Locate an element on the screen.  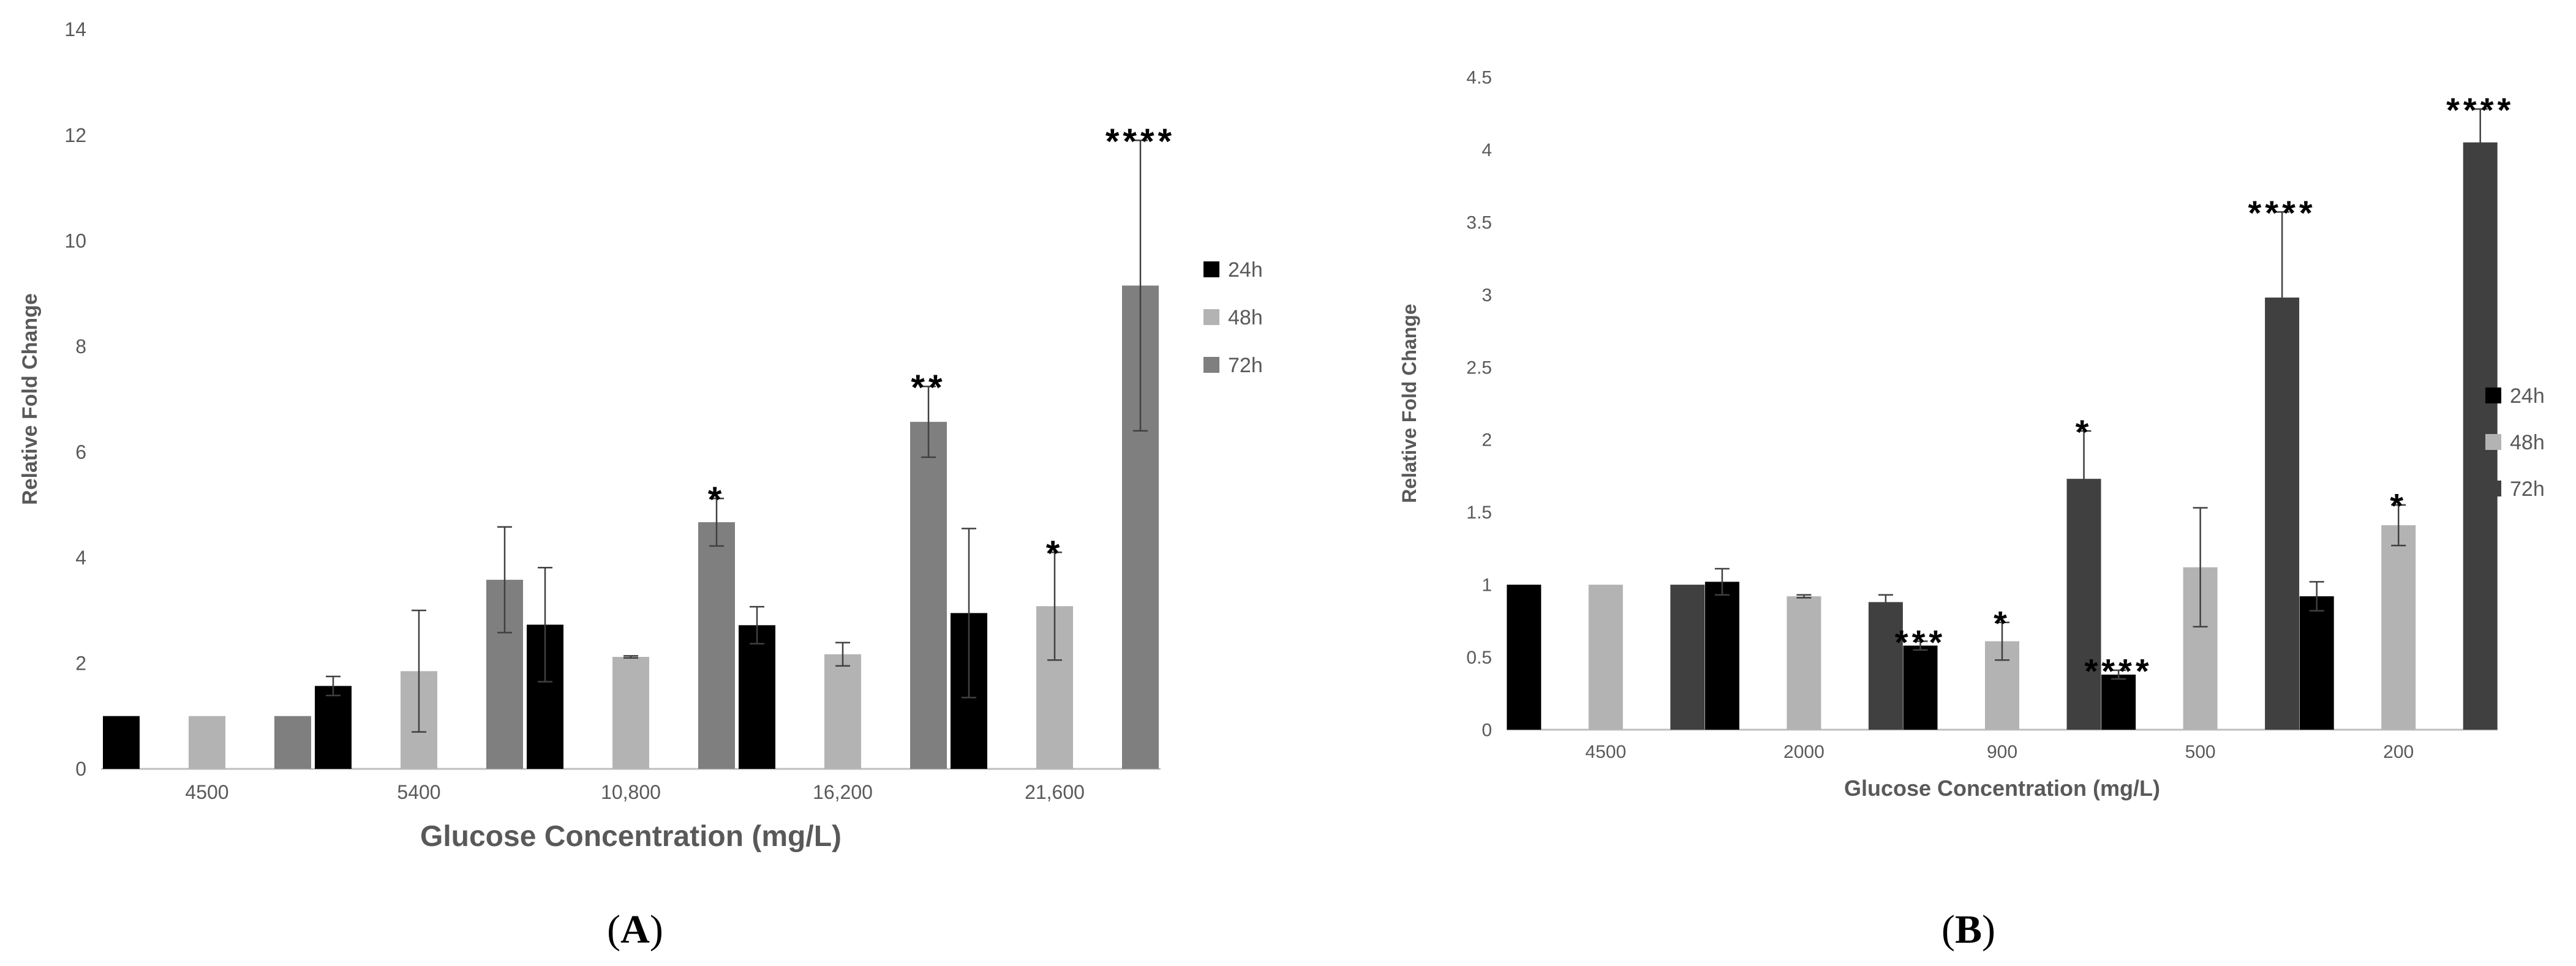
panel-b-y-tick-label: 0.5 is located at coordinates (1479, 658).